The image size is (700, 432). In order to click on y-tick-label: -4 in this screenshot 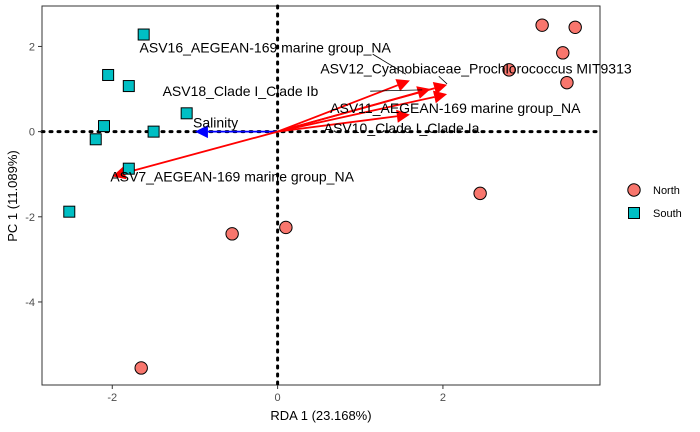, I will do `click(30, 303)`.